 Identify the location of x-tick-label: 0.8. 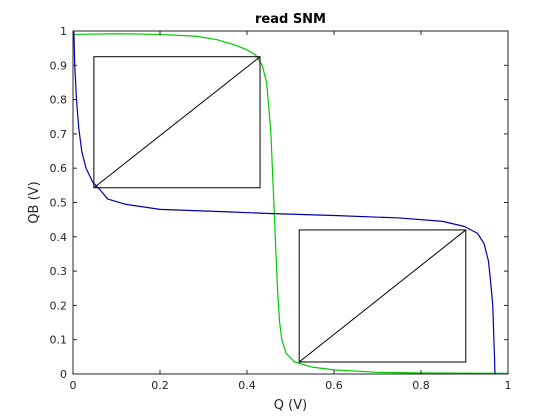
(421, 385).